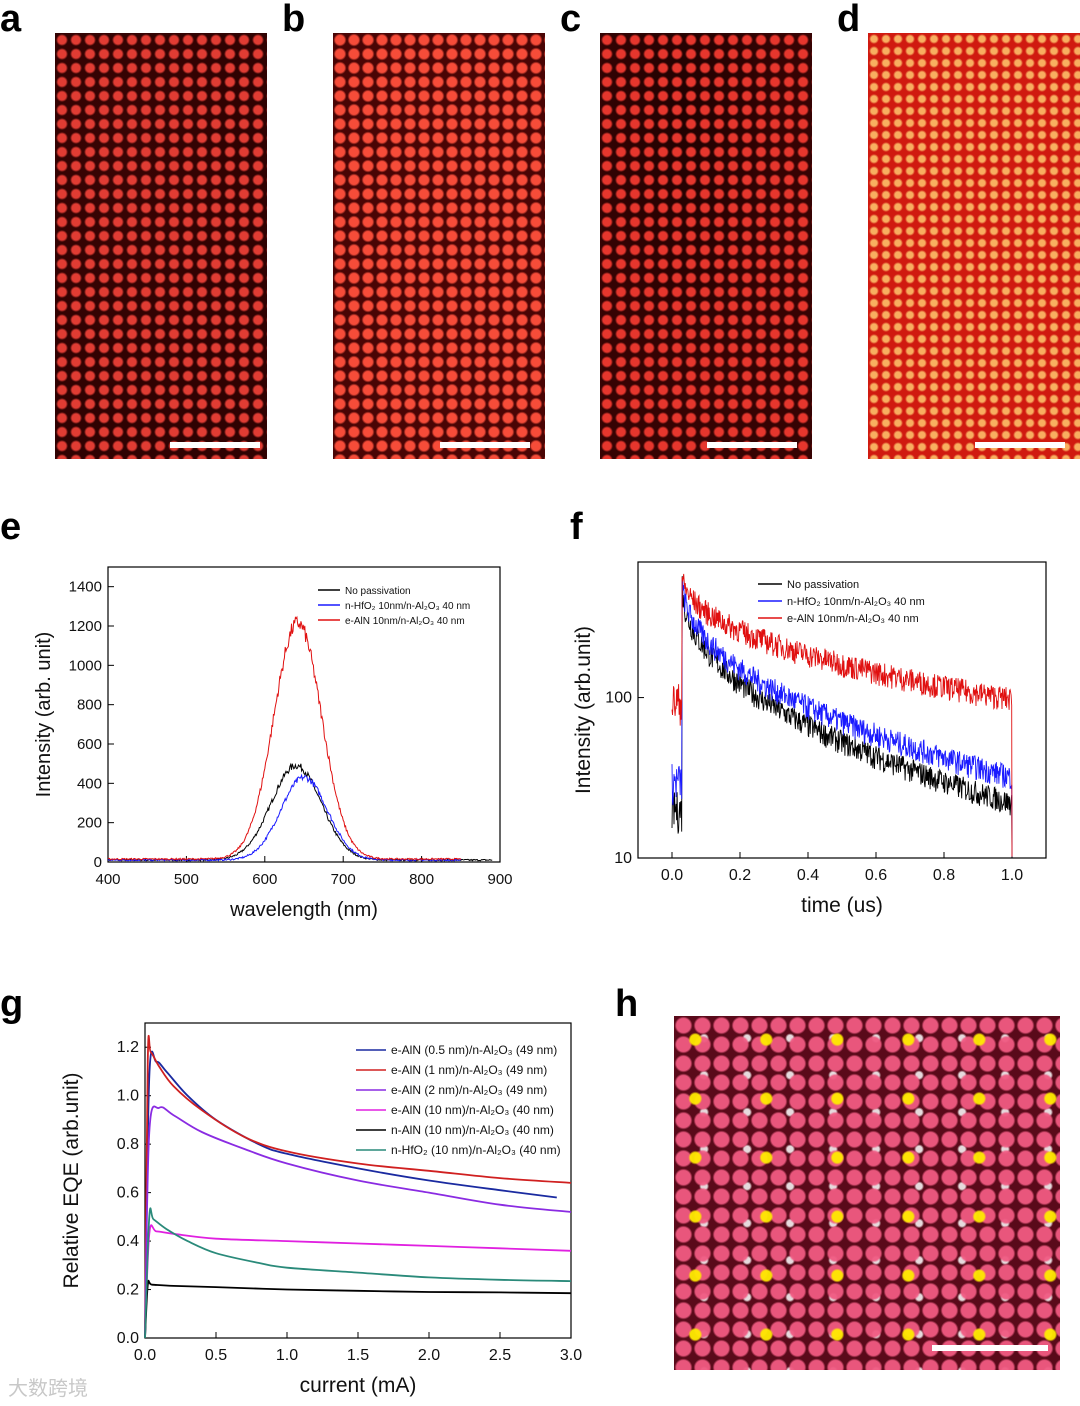  Describe the element at coordinates (216, 1355) in the screenshot. I see `x-tick-label: 0.5` at that location.